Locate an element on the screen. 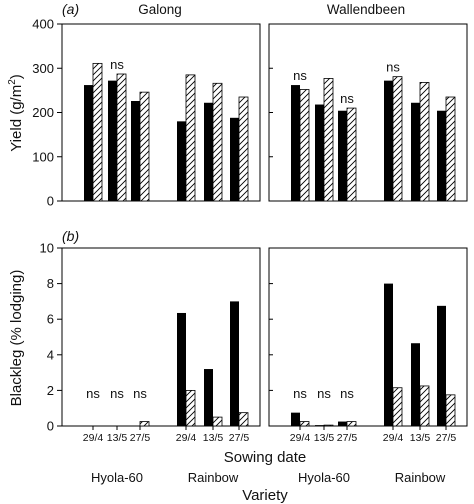 The height and width of the screenshot is (504, 474). xlabel-sowing-date: Sowing date is located at coordinates (265, 457).